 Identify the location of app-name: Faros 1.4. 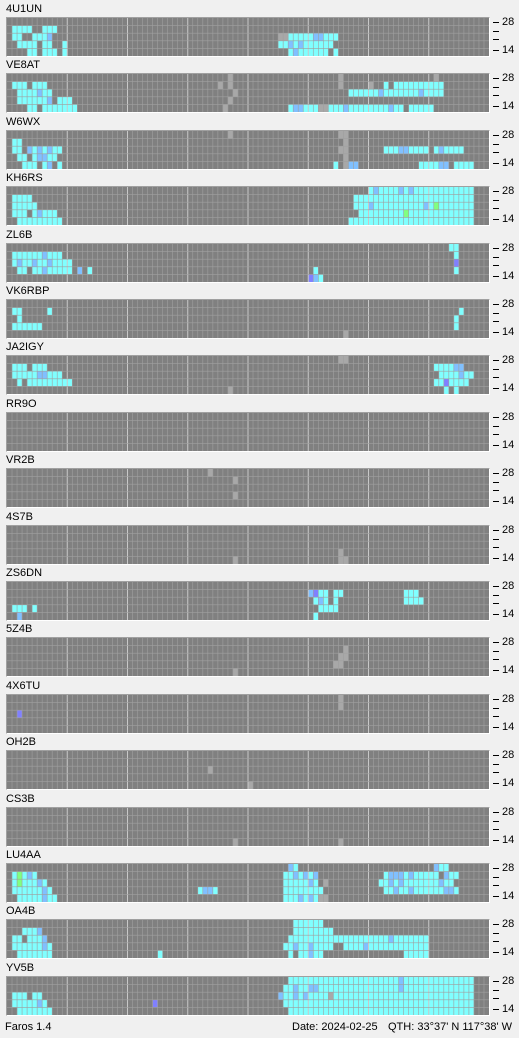
(28, 1027).